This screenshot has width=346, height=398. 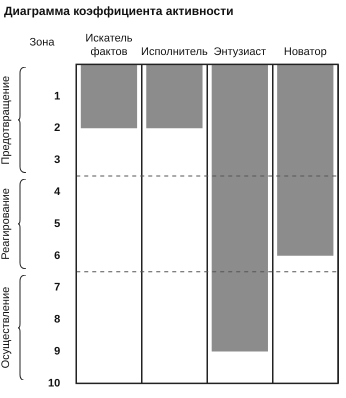 What do you see at coordinates (57, 288) in the screenshot?
I see `y-tick-label: 7` at bounding box center [57, 288].